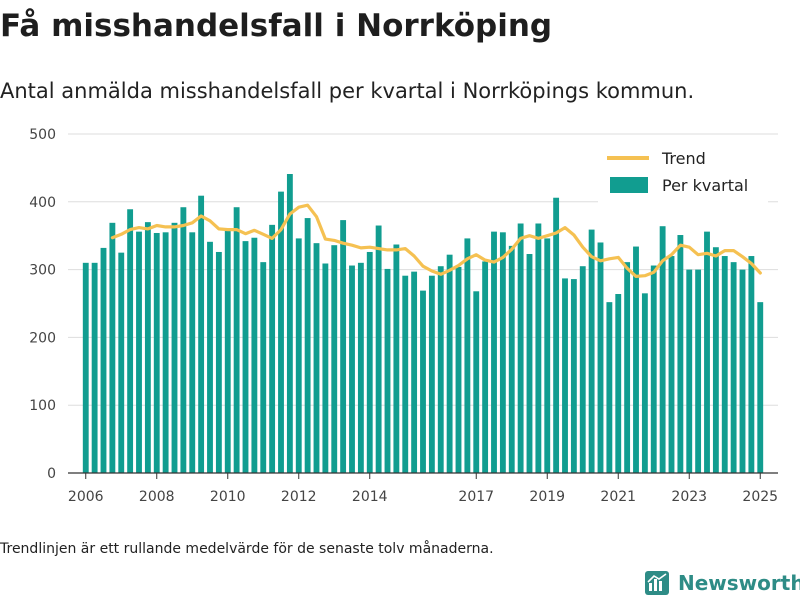  Describe the element at coordinates (547, 497) in the screenshot. I see `x-tick-label: 2019` at that location.